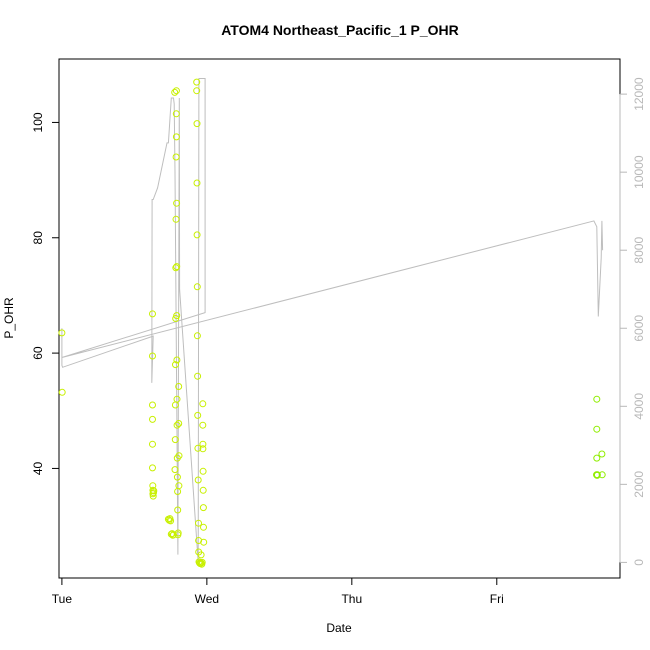  I want to click on x-tick-label: Wed, so click(207, 599).